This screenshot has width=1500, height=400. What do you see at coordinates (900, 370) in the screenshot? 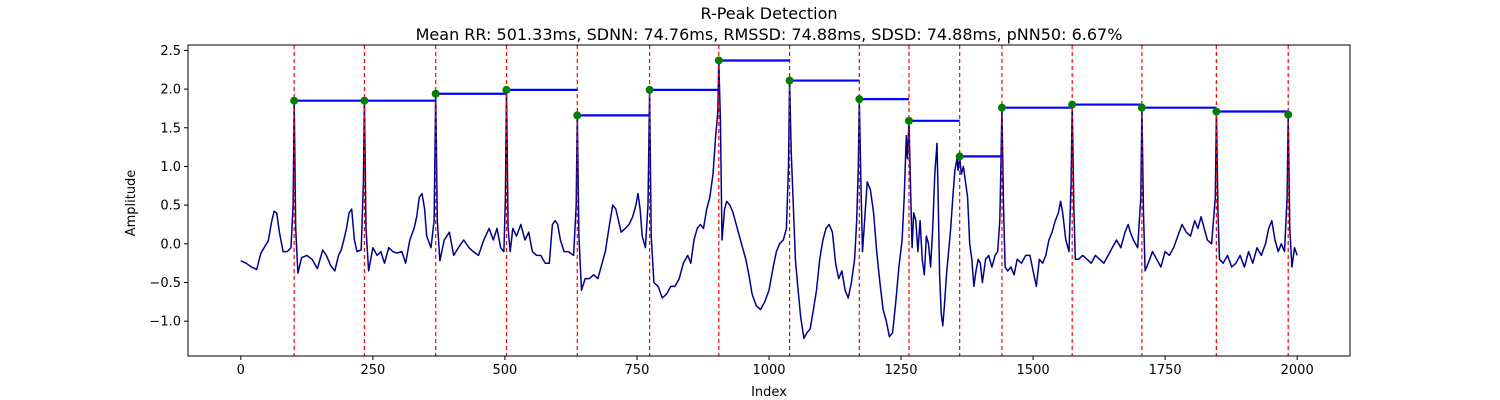
I see `x-tick-label: 1250` at bounding box center [900, 370].